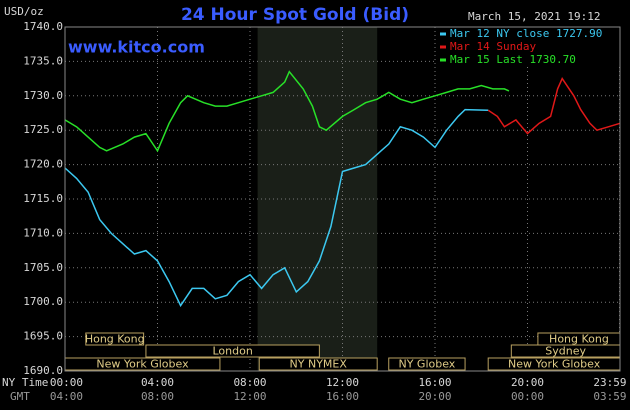  Describe the element at coordinates (565, 351) in the screenshot. I see `session-label: Sydney` at that location.